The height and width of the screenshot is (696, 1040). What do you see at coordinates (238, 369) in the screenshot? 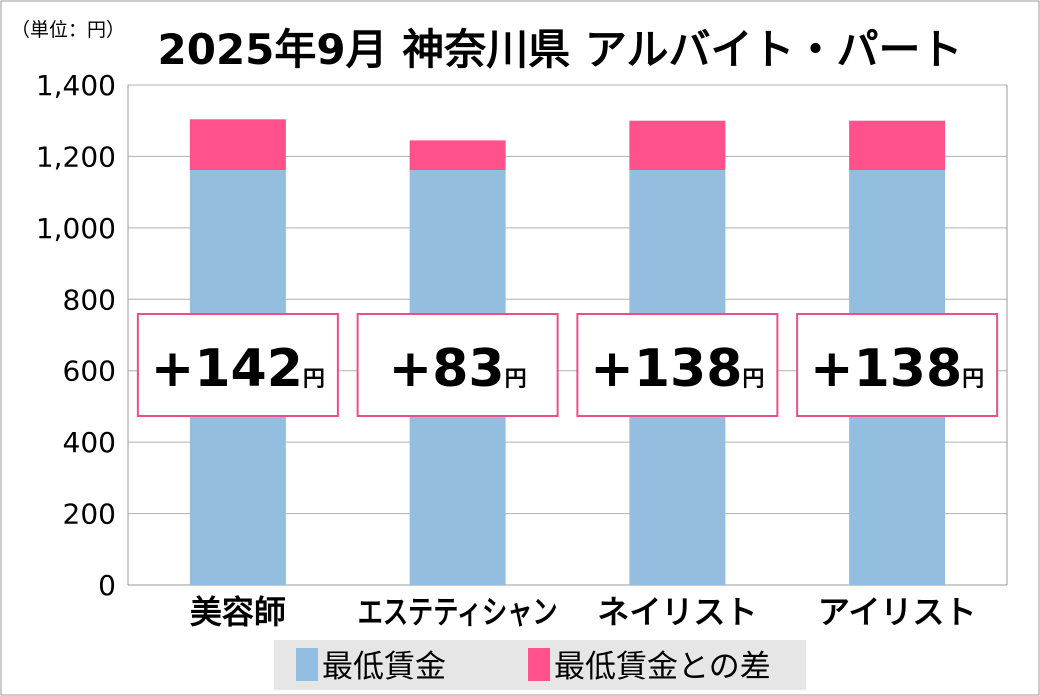
I see `difference-annotation: +142円` at bounding box center [238, 369].